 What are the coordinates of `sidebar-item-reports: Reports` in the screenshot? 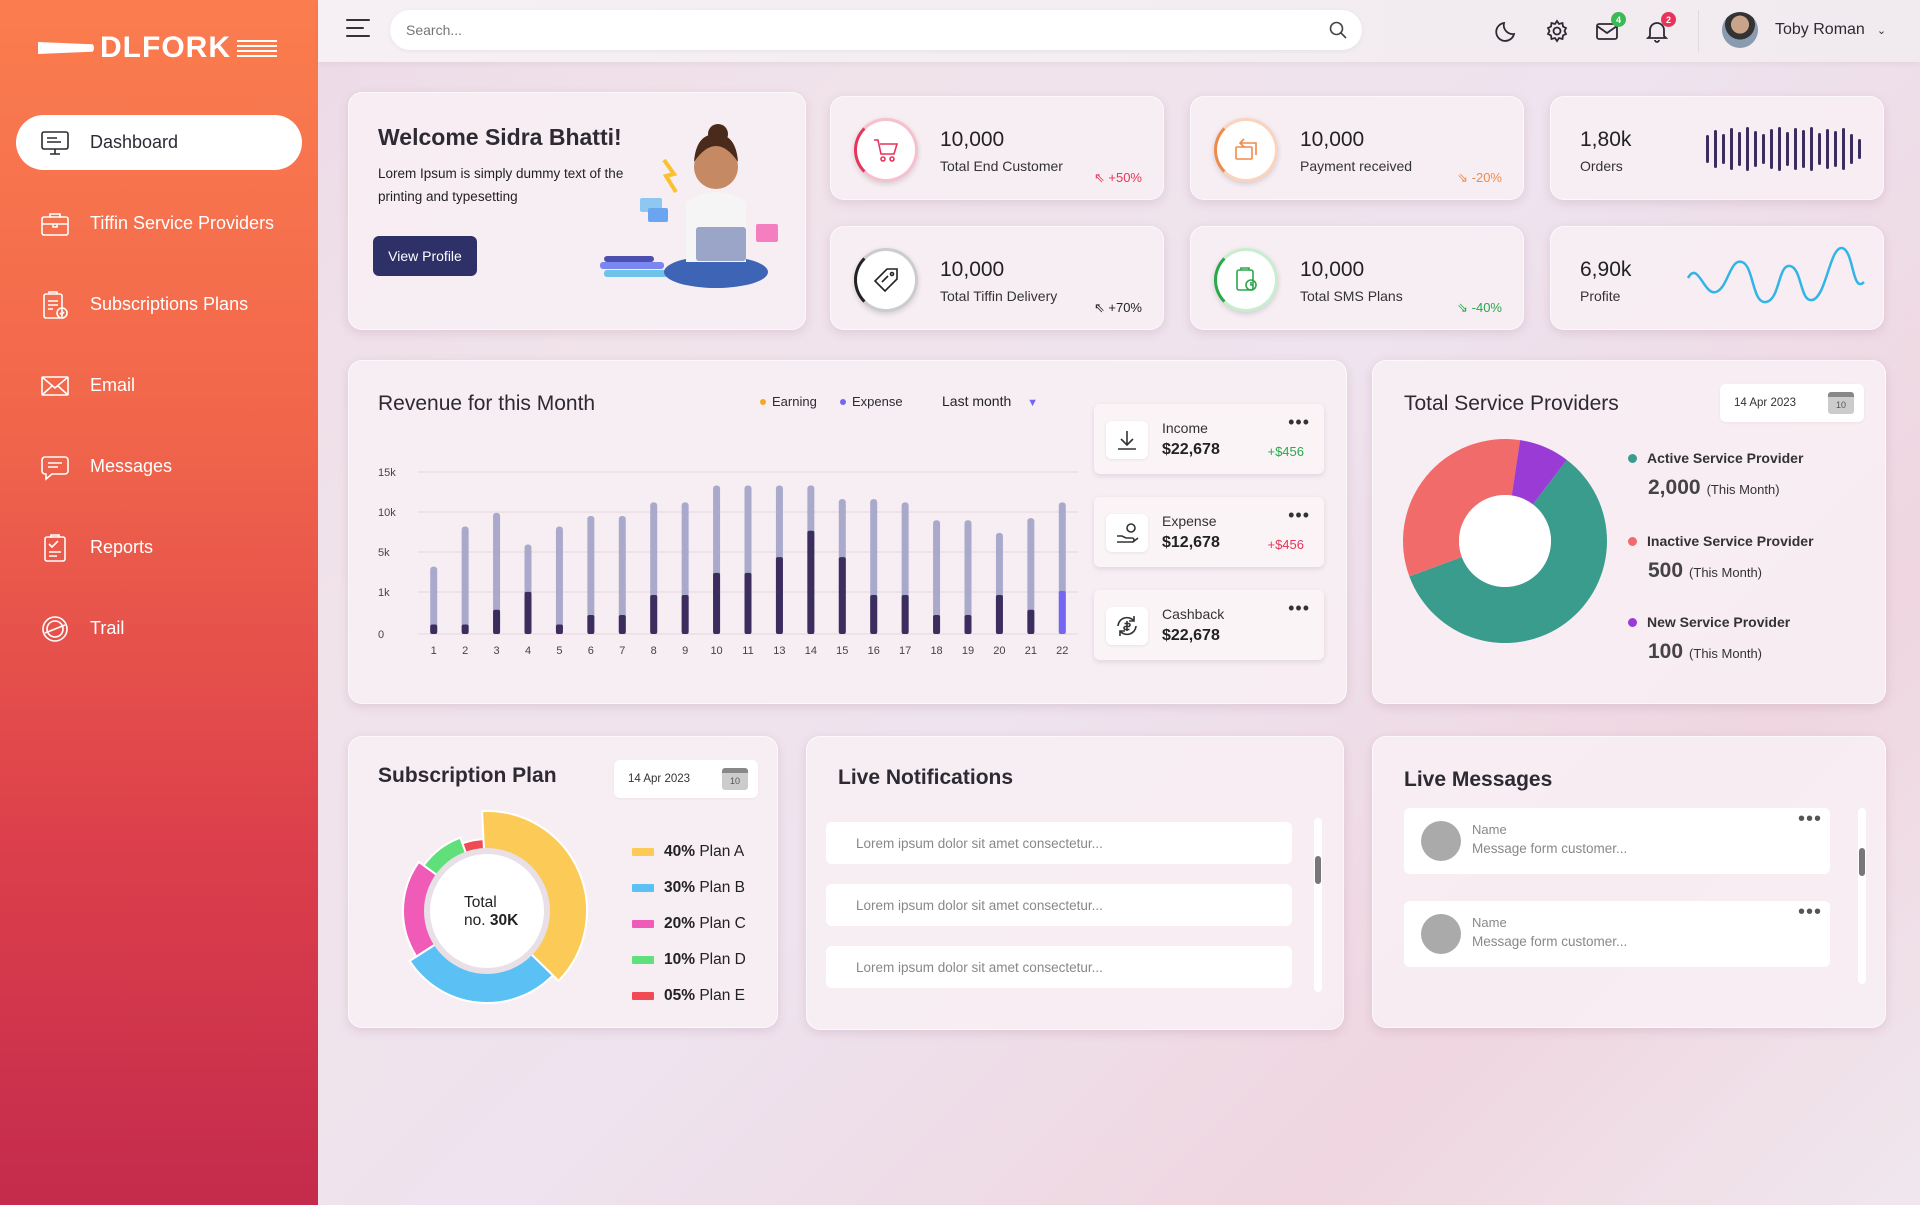 It's located at (159, 547).